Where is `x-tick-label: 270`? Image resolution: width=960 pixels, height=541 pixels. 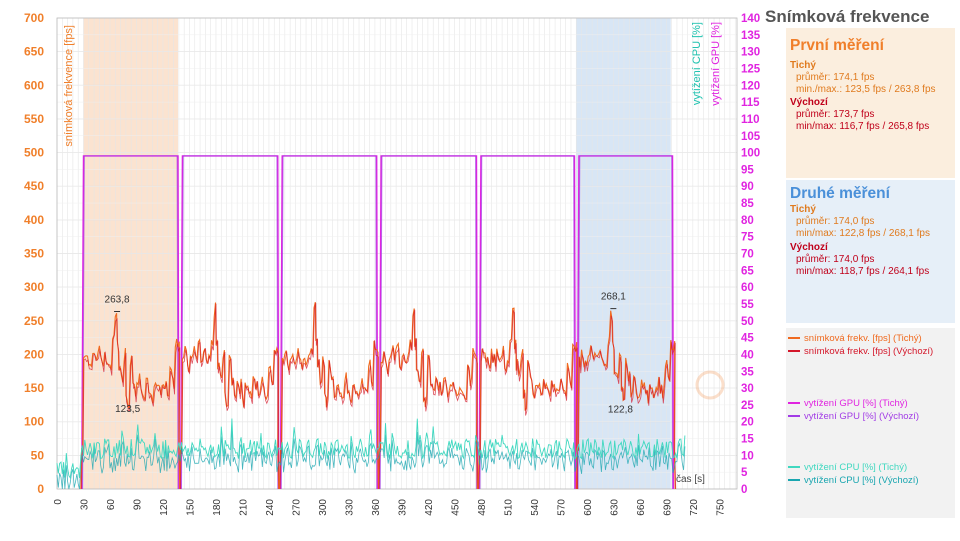
x-tick-label: 270 is located at coordinates (296, 507).